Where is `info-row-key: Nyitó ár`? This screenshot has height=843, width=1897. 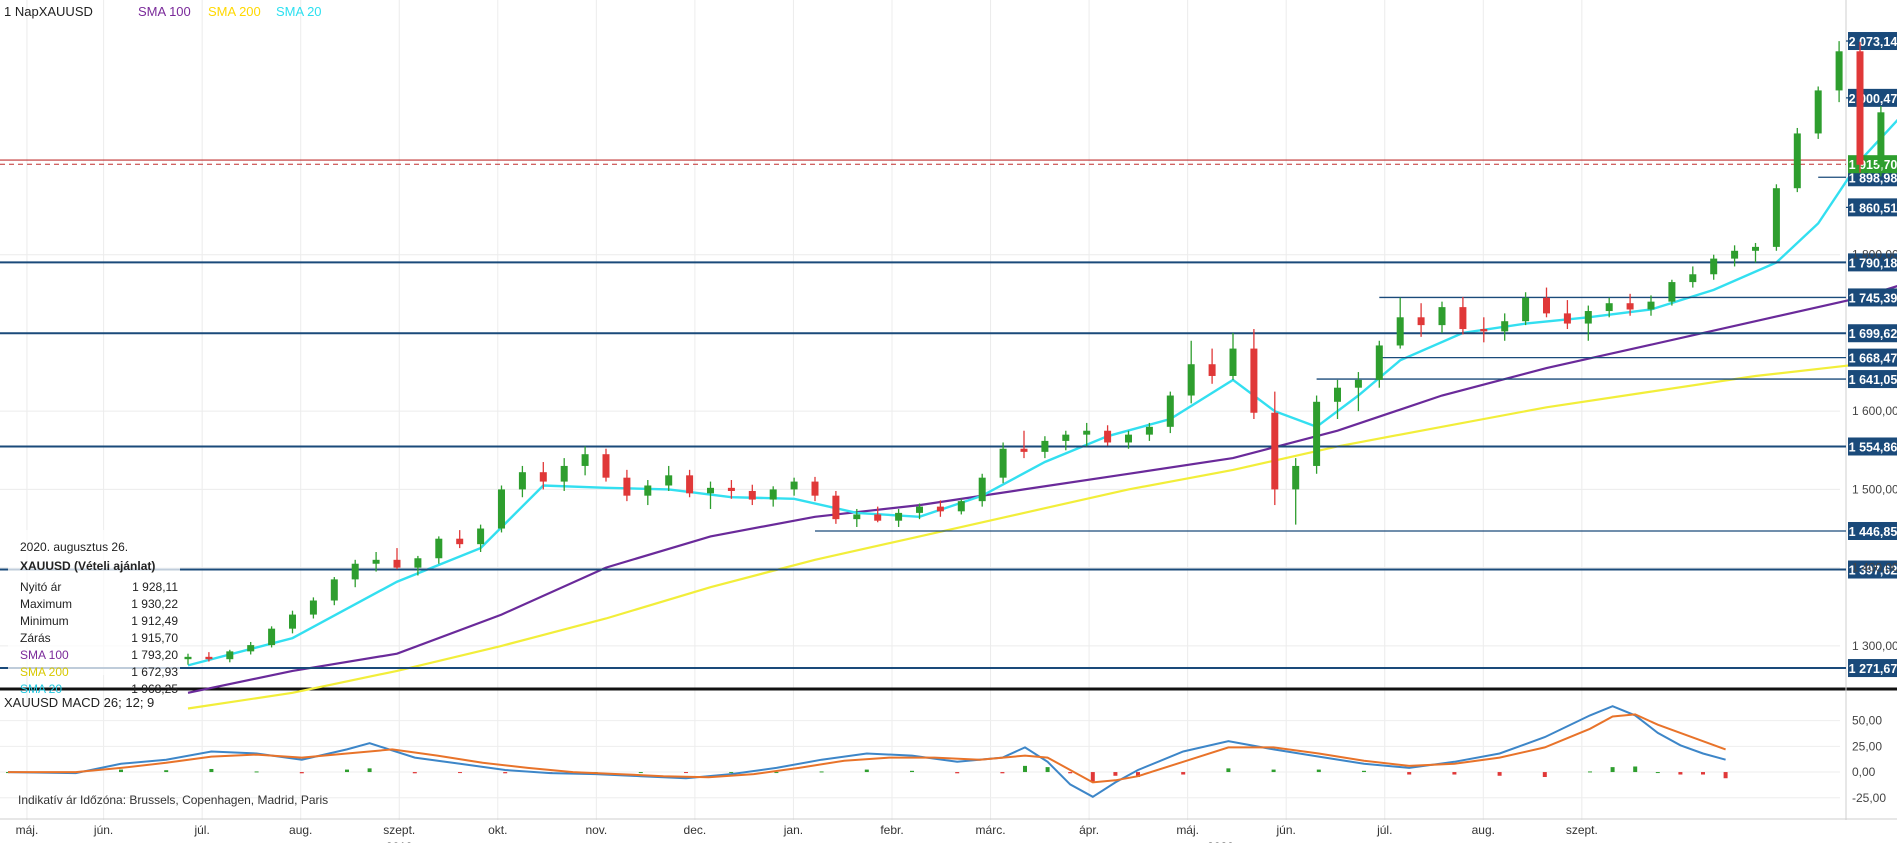 info-row-key: Nyitó ár is located at coordinates (41, 587).